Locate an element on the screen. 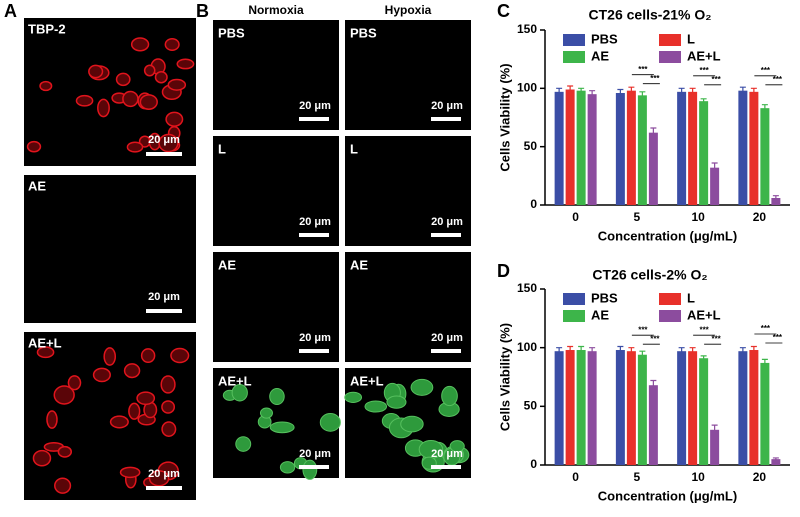 The width and height of the screenshot is (800, 517). x-tick-label: 0 is located at coordinates (575, 217).